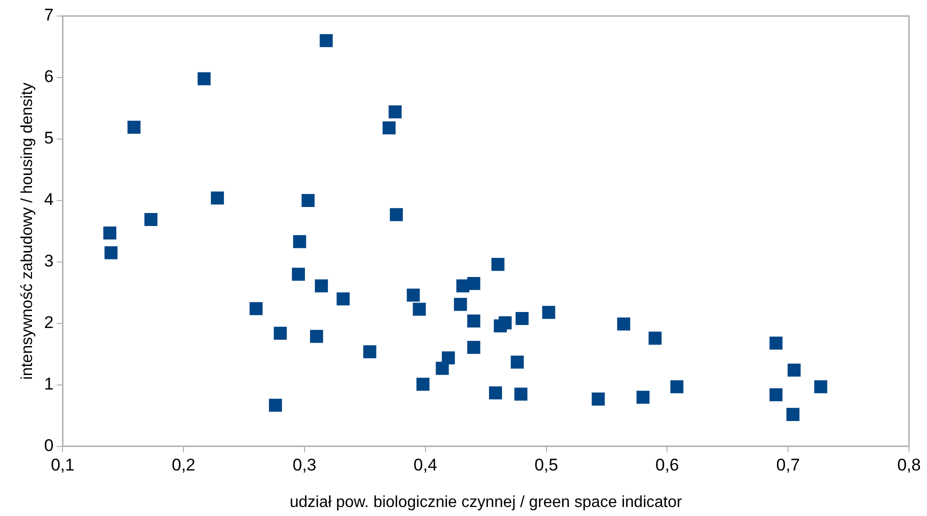  What do you see at coordinates (49, 138) in the screenshot?
I see `y-tick-label: 5` at bounding box center [49, 138].